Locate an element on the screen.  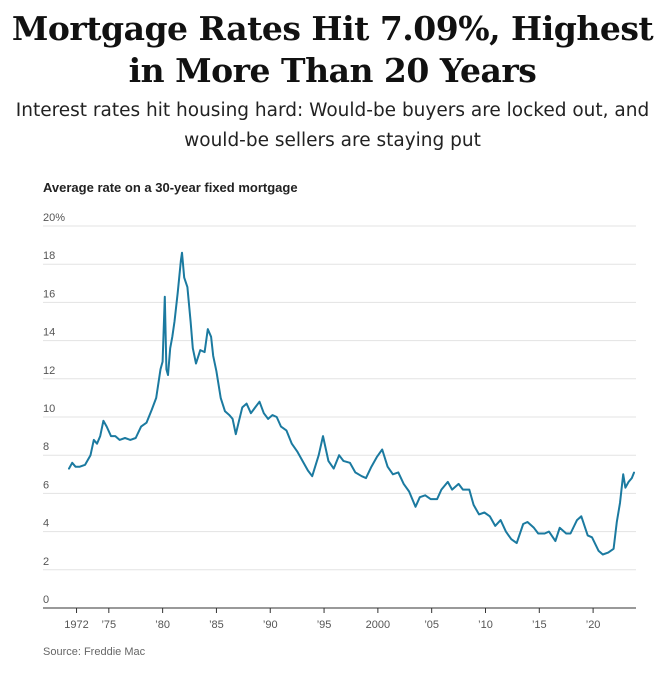
y-tick-label: 0 is located at coordinates (46, 600).